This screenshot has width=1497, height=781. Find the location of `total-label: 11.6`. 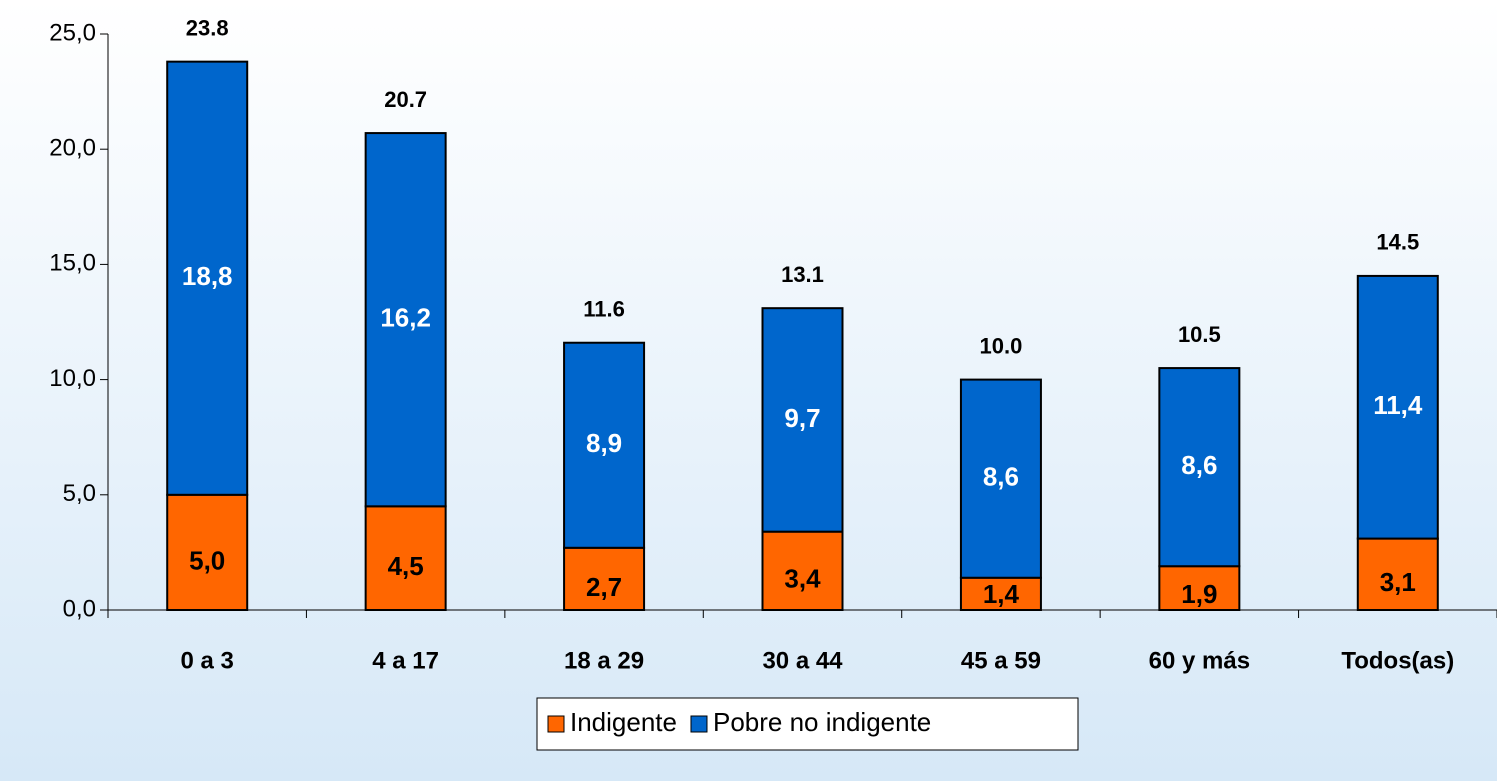

total-label: 11.6 is located at coordinates (604, 309).